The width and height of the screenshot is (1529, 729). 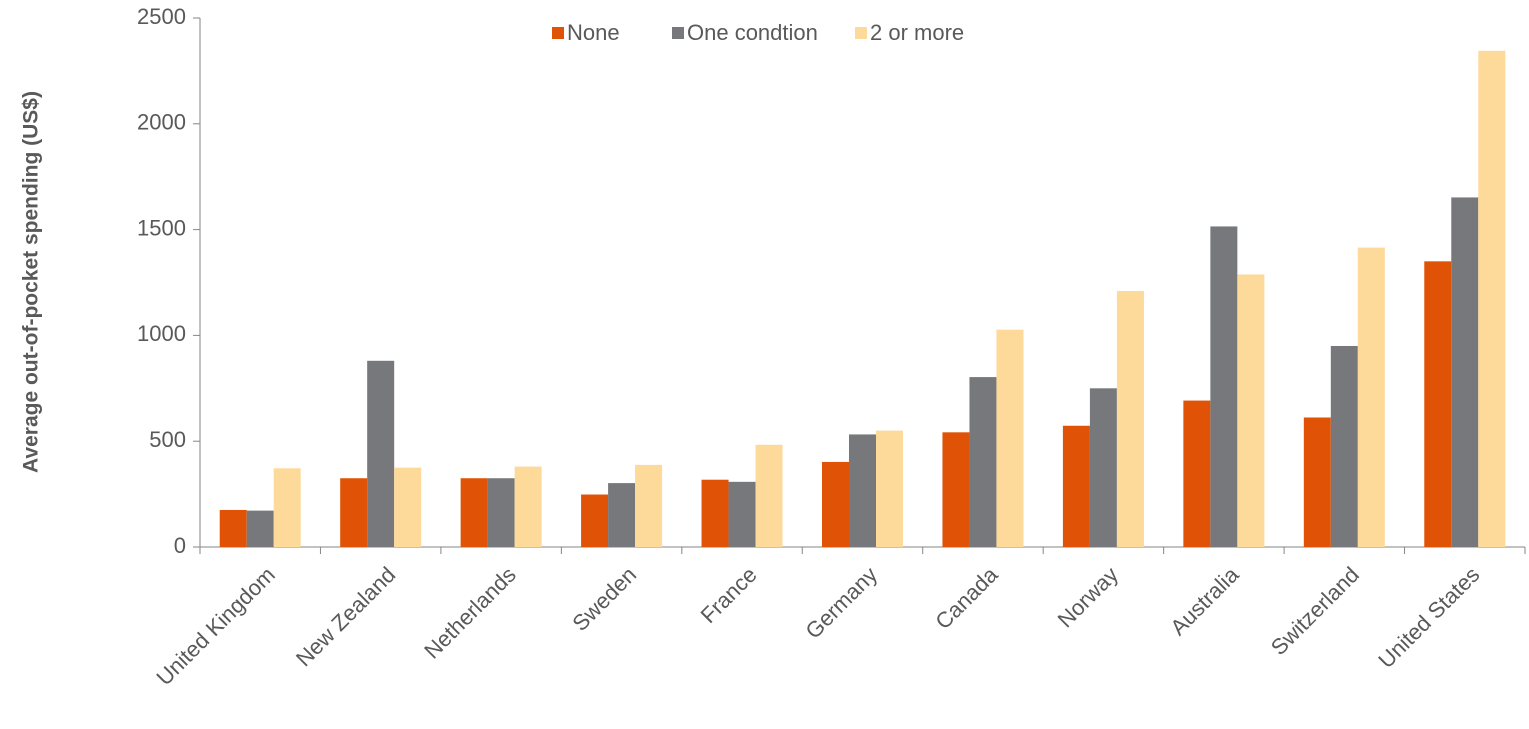 I want to click on x-tick-label: Netherlands, so click(x=470, y=613).